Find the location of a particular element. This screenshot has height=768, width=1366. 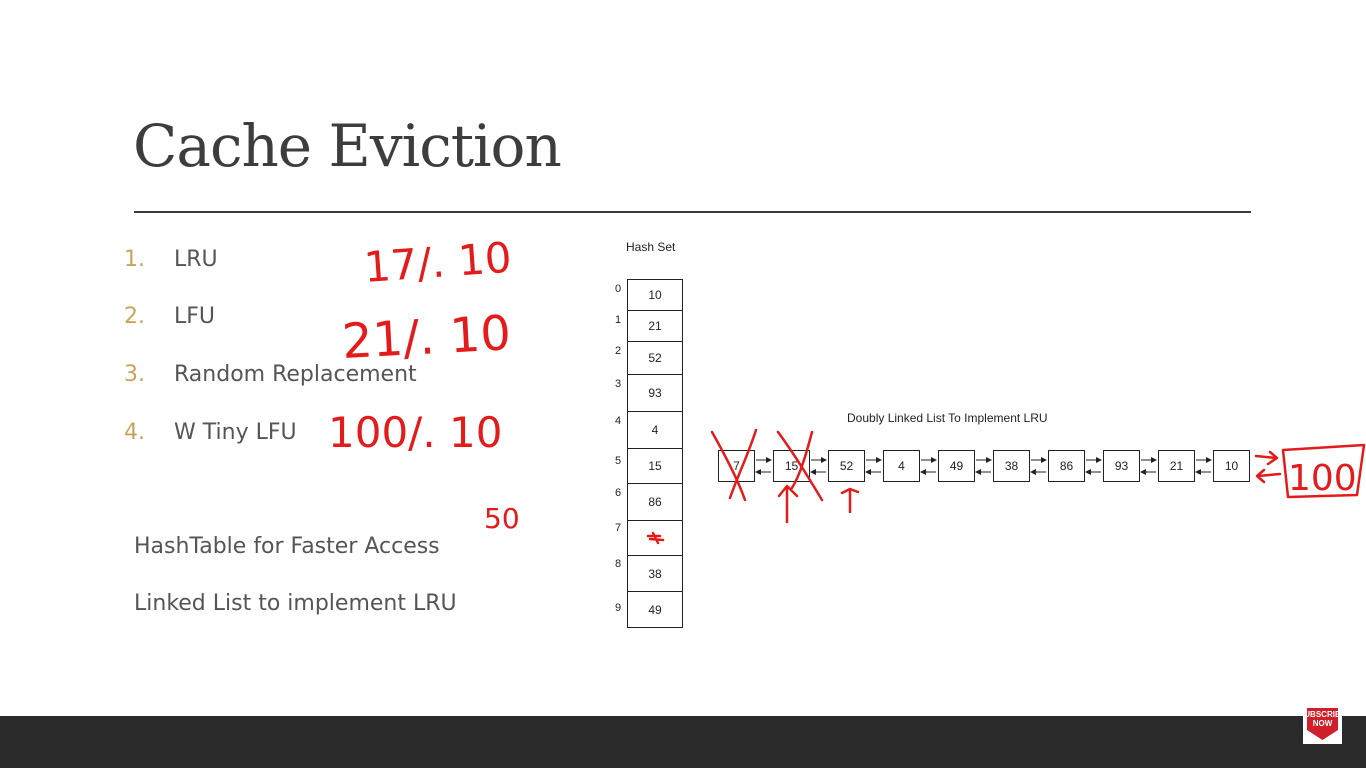

list-item-label: LRU is located at coordinates (196, 259).